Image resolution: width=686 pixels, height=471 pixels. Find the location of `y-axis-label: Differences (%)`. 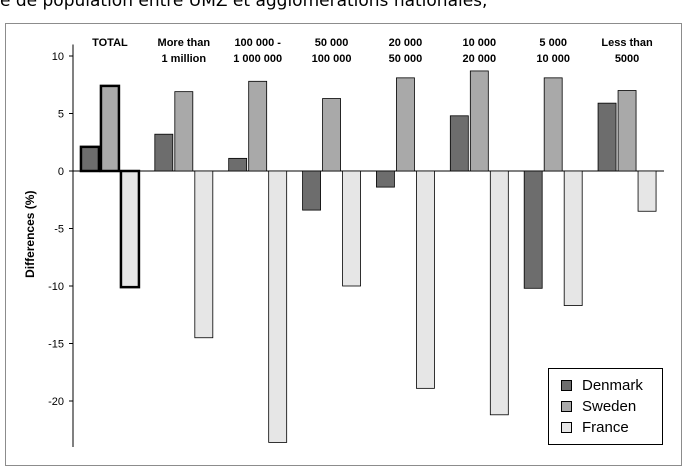

y-axis-label: Differences (%) is located at coordinates (30, 234).